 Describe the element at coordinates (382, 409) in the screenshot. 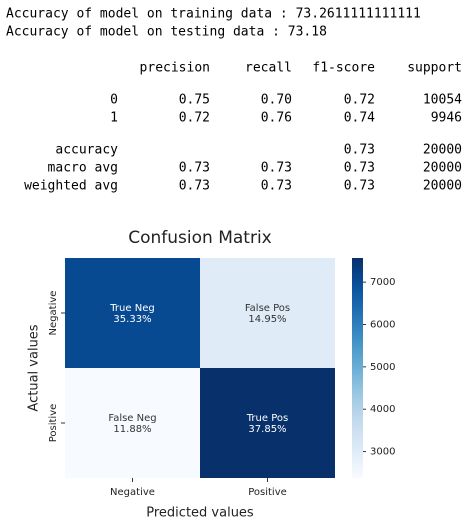

I see `colorbar-tick-label: 4000` at that location.